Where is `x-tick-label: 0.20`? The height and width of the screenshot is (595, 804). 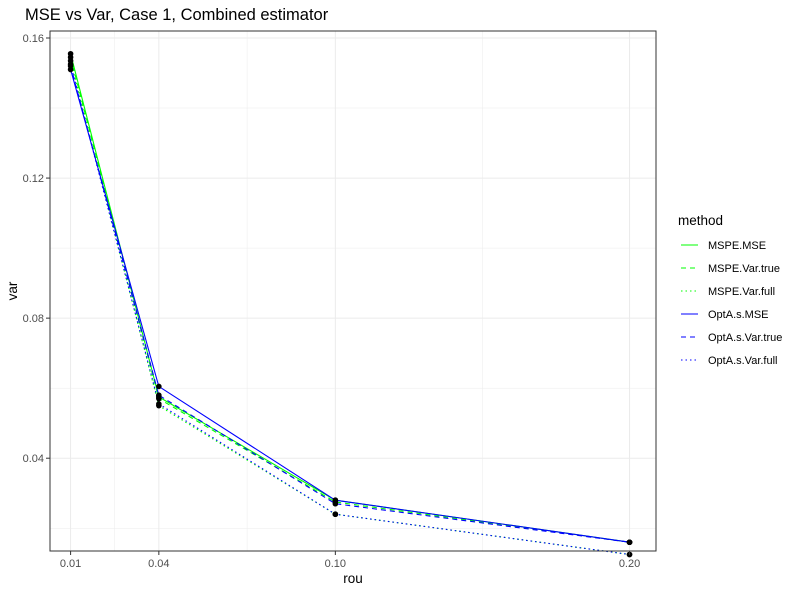 x-tick-label: 0.20 is located at coordinates (629, 564).